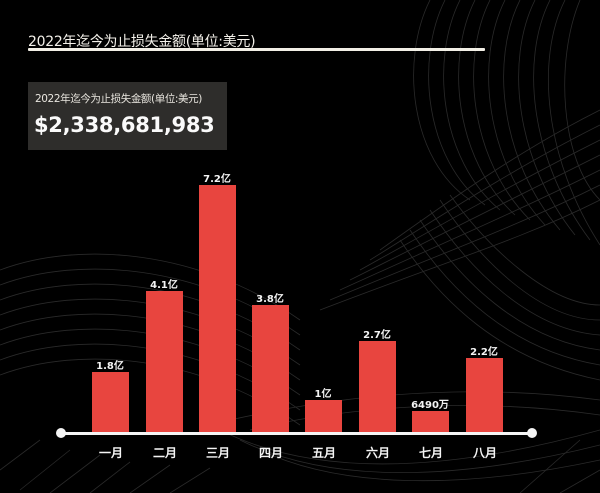 Image resolution: width=600 pixels, height=493 pixels. What do you see at coordinates (217, 179) in the screenshot?
I see `bar-label-mar: 7.2亿` at bounding box center [217, 179].